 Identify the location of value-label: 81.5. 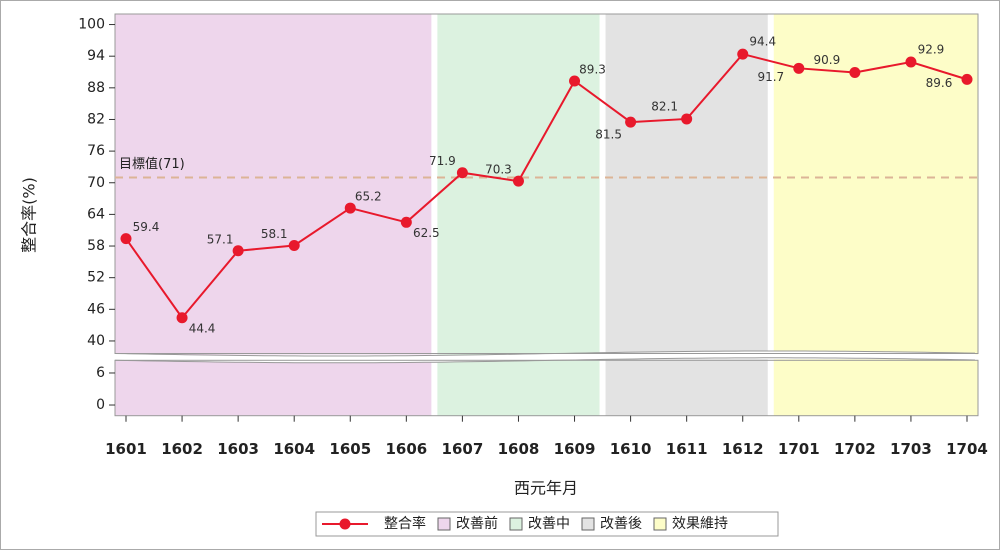
(608, 135).